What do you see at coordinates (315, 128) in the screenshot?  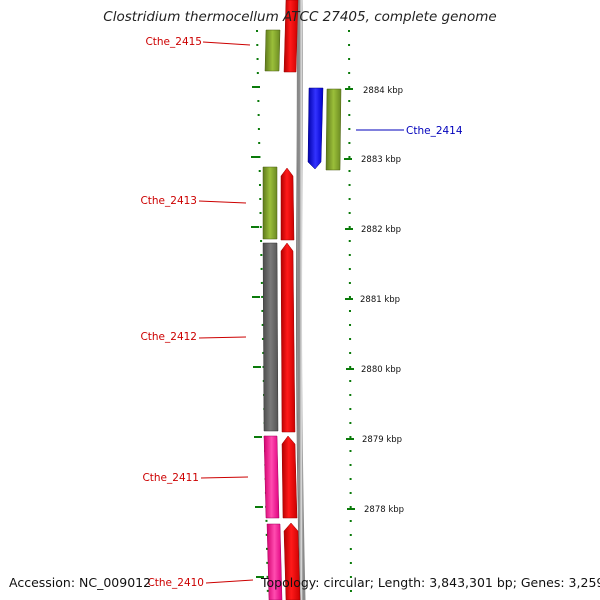 I see `gene-feature-2414-blue` at bounding box center [315, 128].